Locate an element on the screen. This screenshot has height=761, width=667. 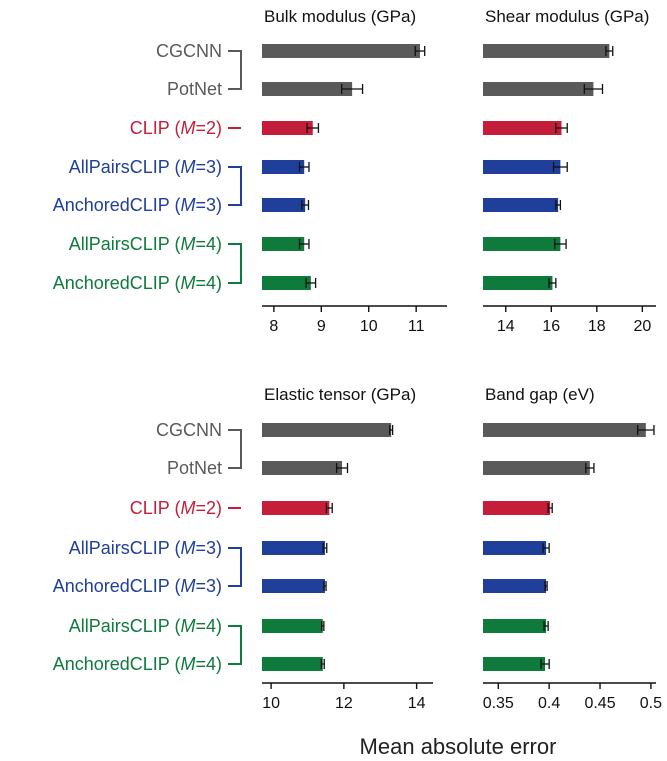
panel-title: Bulk modulus (GPa) is located at coordinates (340, 16).